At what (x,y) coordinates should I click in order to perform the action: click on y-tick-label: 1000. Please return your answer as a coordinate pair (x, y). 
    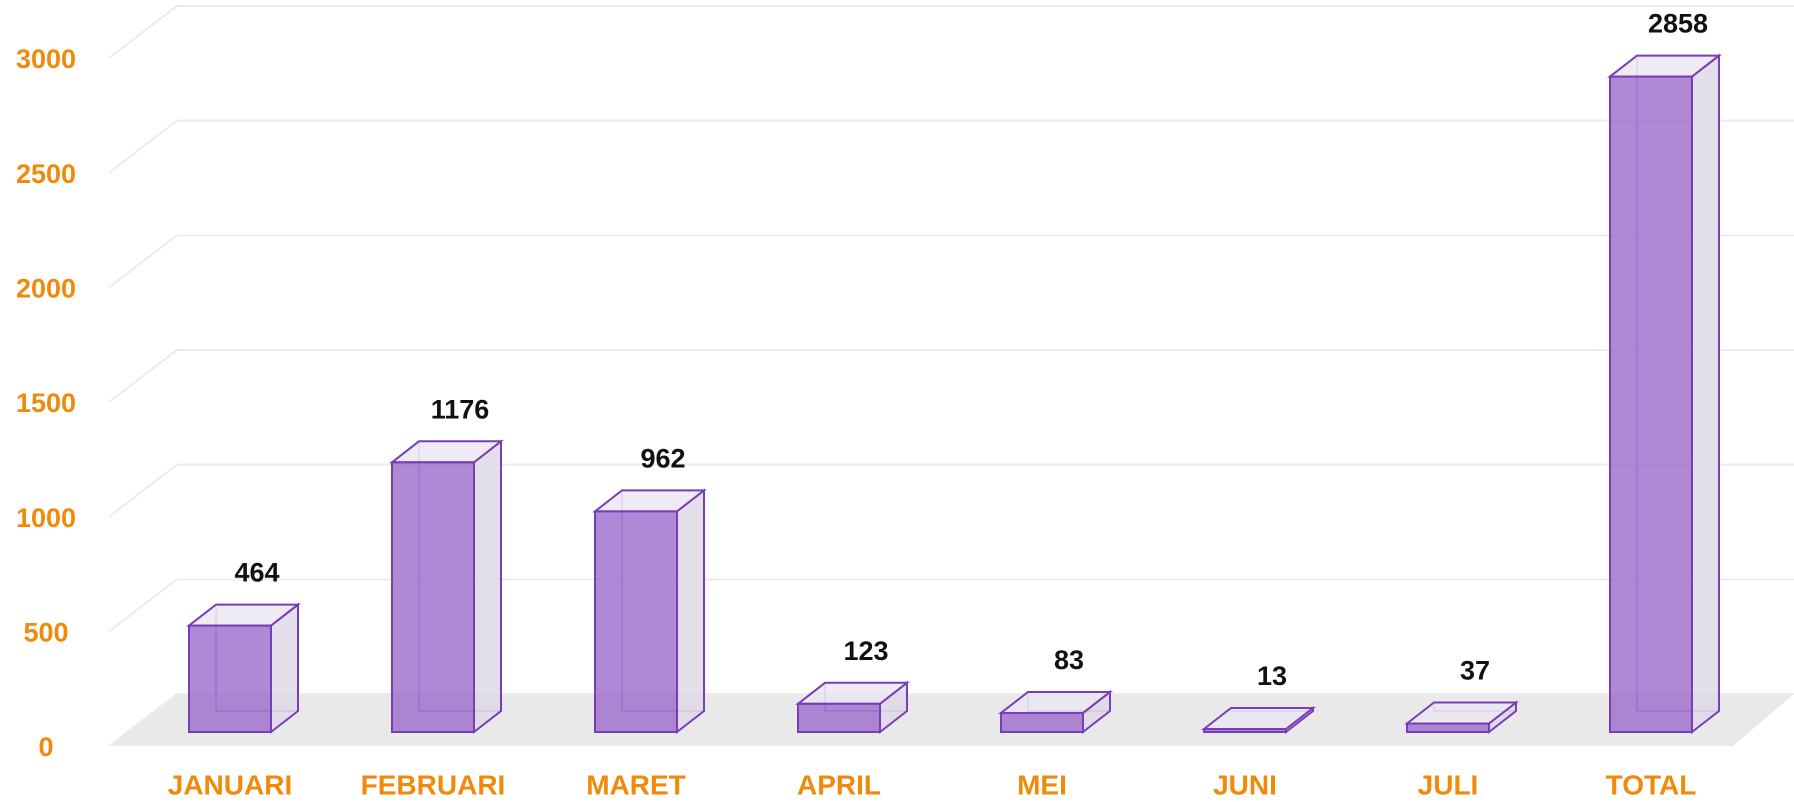
    Looking at the image, I should click on (46, 518).